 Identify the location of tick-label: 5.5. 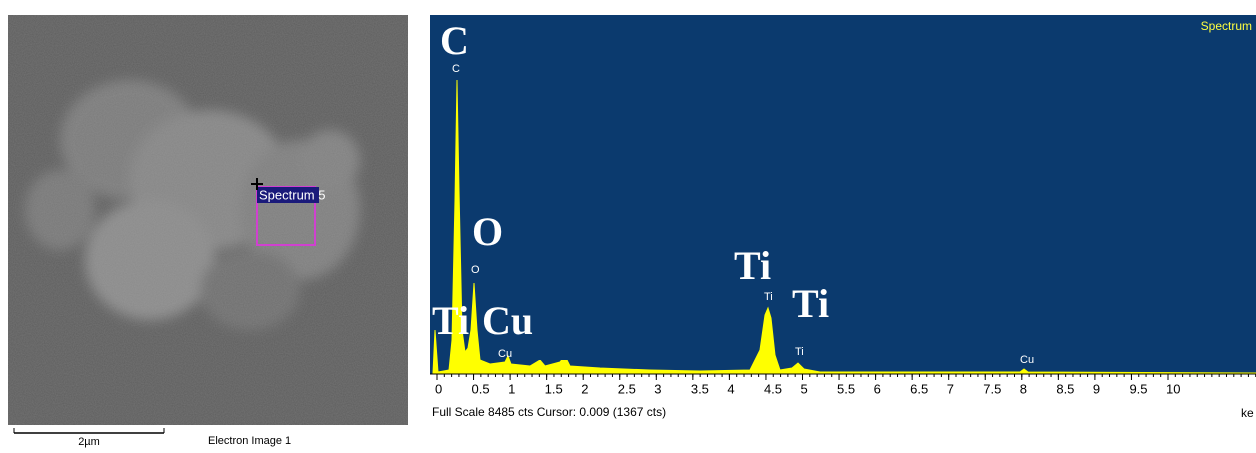
(846, 388).